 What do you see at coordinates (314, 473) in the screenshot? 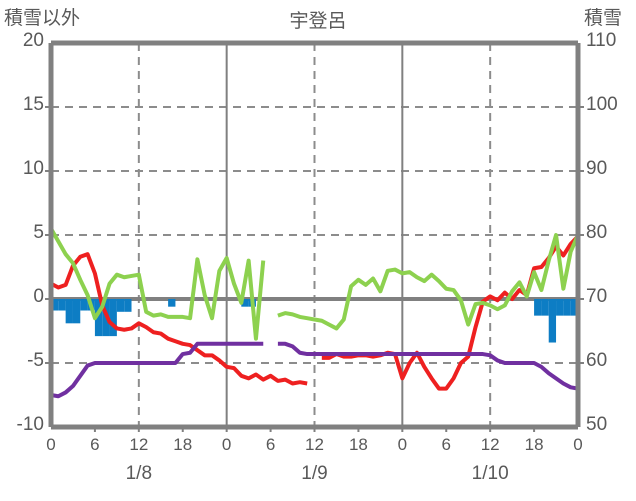
I see `x-axis-day-label: 1/9` at bounding box center [314, 473].